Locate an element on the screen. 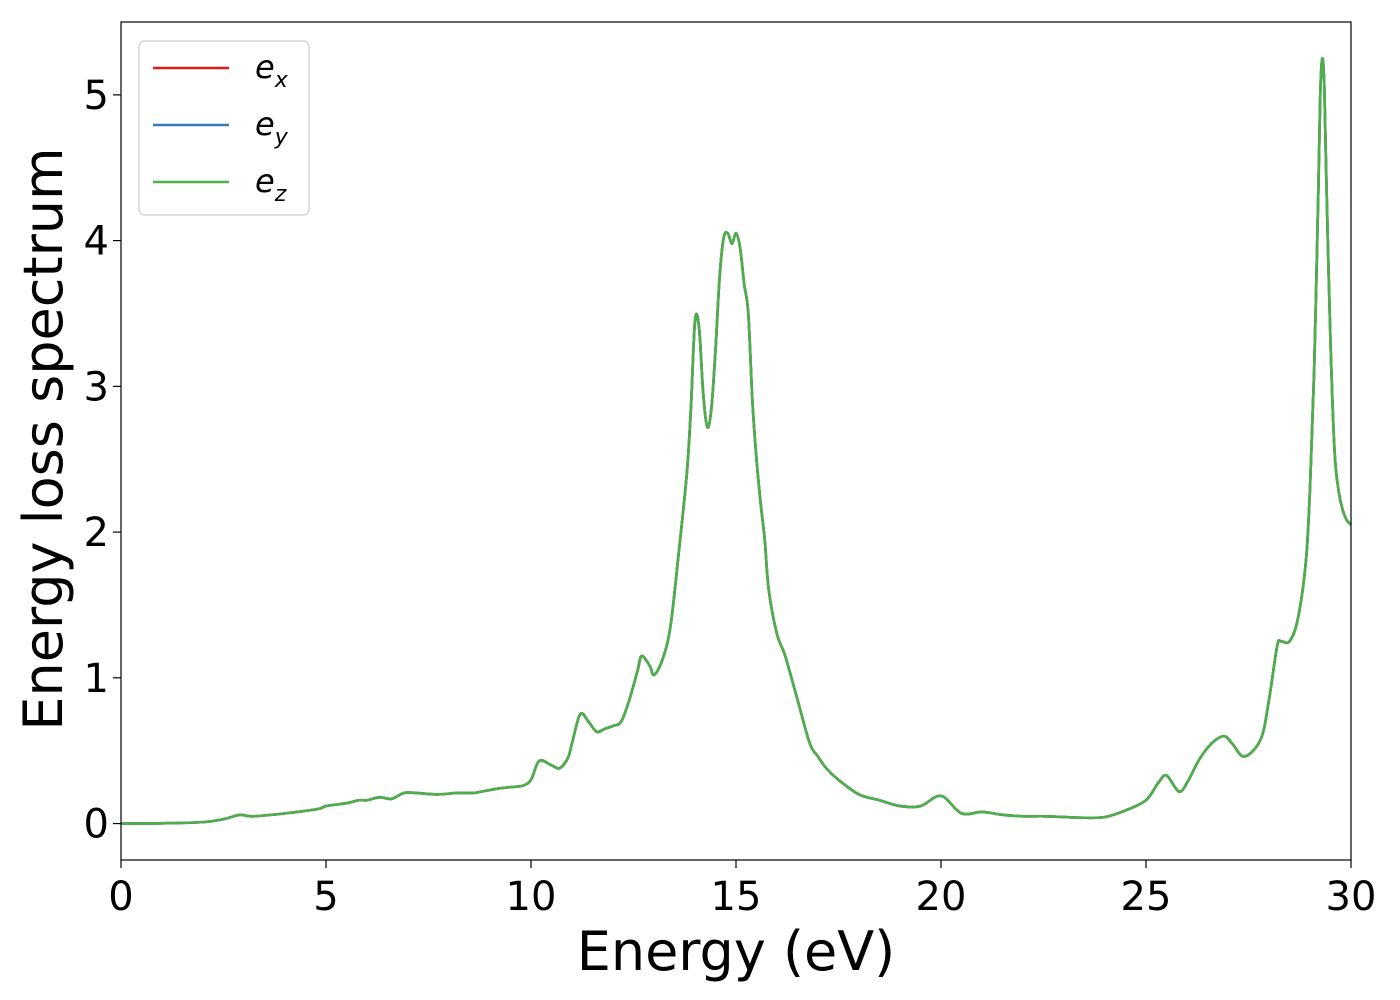 The image size is (1400, 1000). y-tick-label: 3 is located at coordinates (96, 387).